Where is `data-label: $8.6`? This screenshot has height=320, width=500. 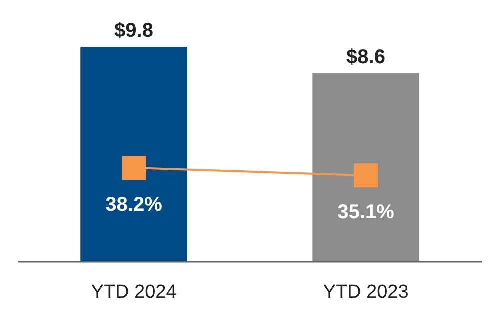
data-label: $8.6 is located at coordinates (366, 57).